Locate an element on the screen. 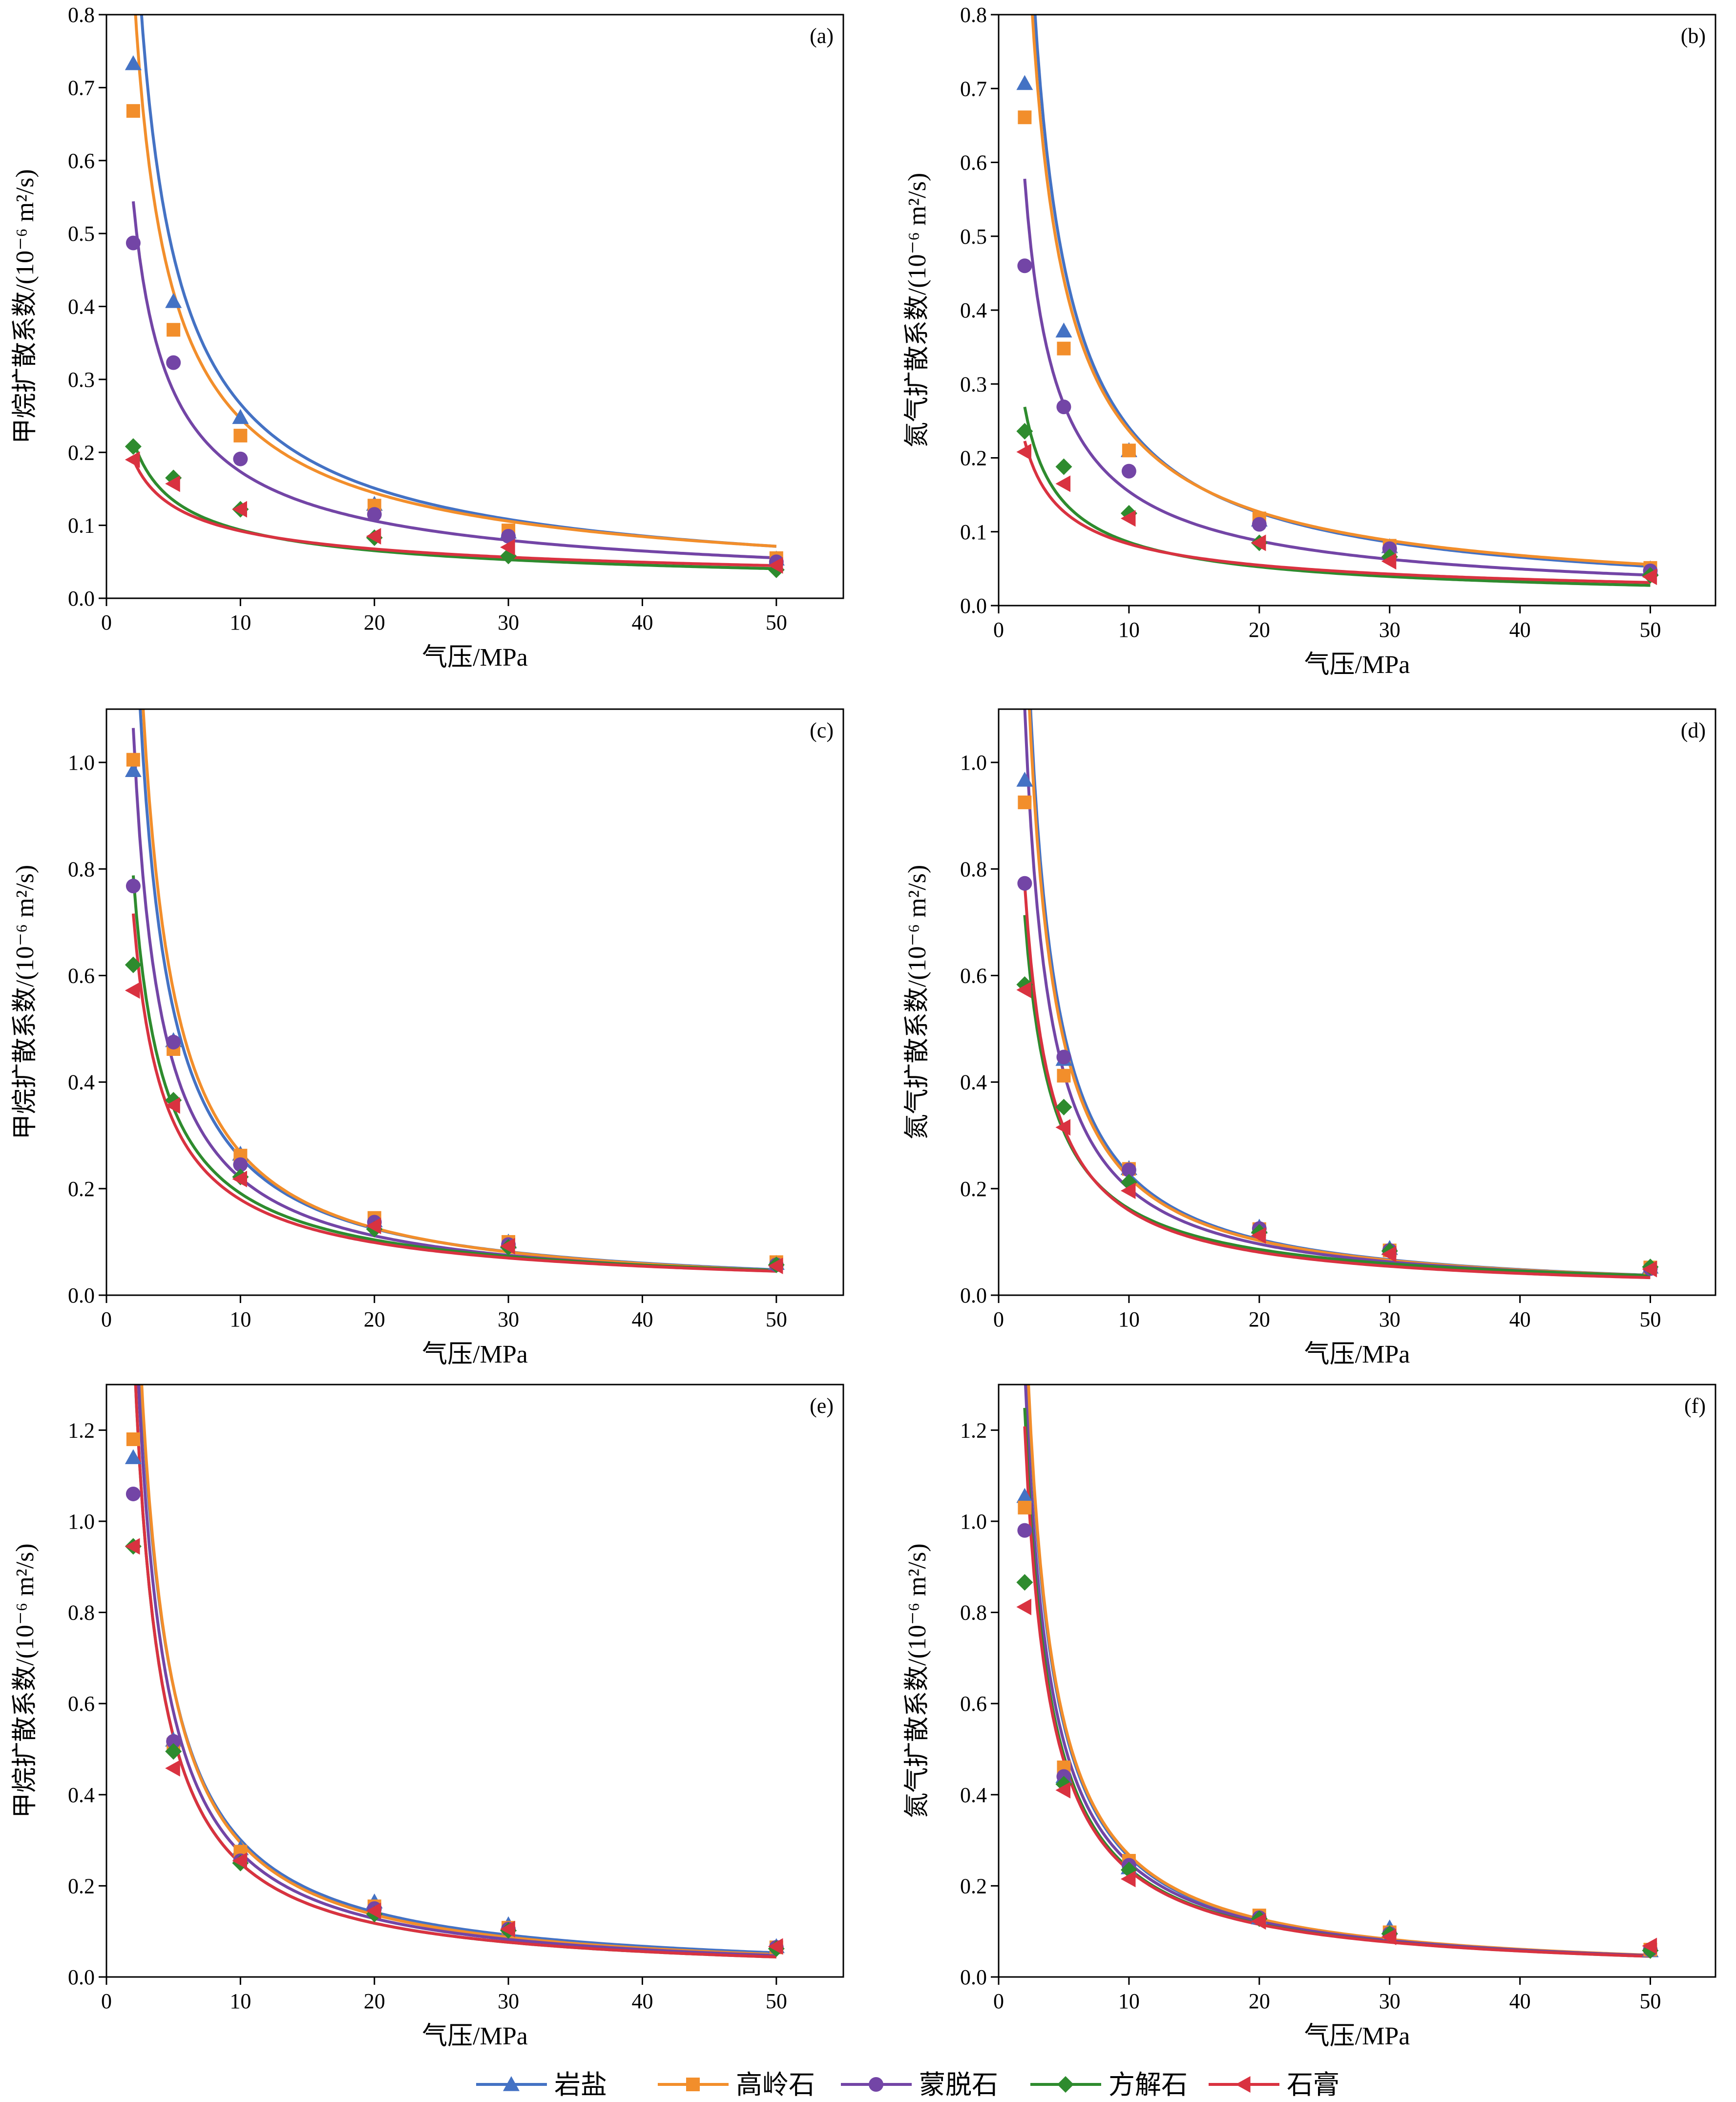 Image resolution: width=1736 pixels, height=2102 pixels. fit-curves is located at coordinates (1337, 301).